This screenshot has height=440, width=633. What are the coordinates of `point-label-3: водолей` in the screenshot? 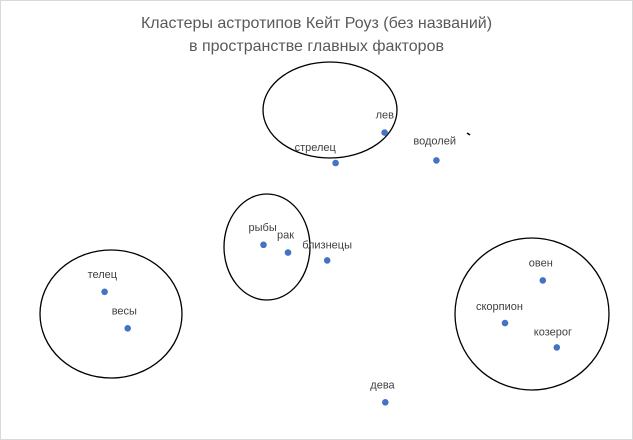 It's located at (434, 141).